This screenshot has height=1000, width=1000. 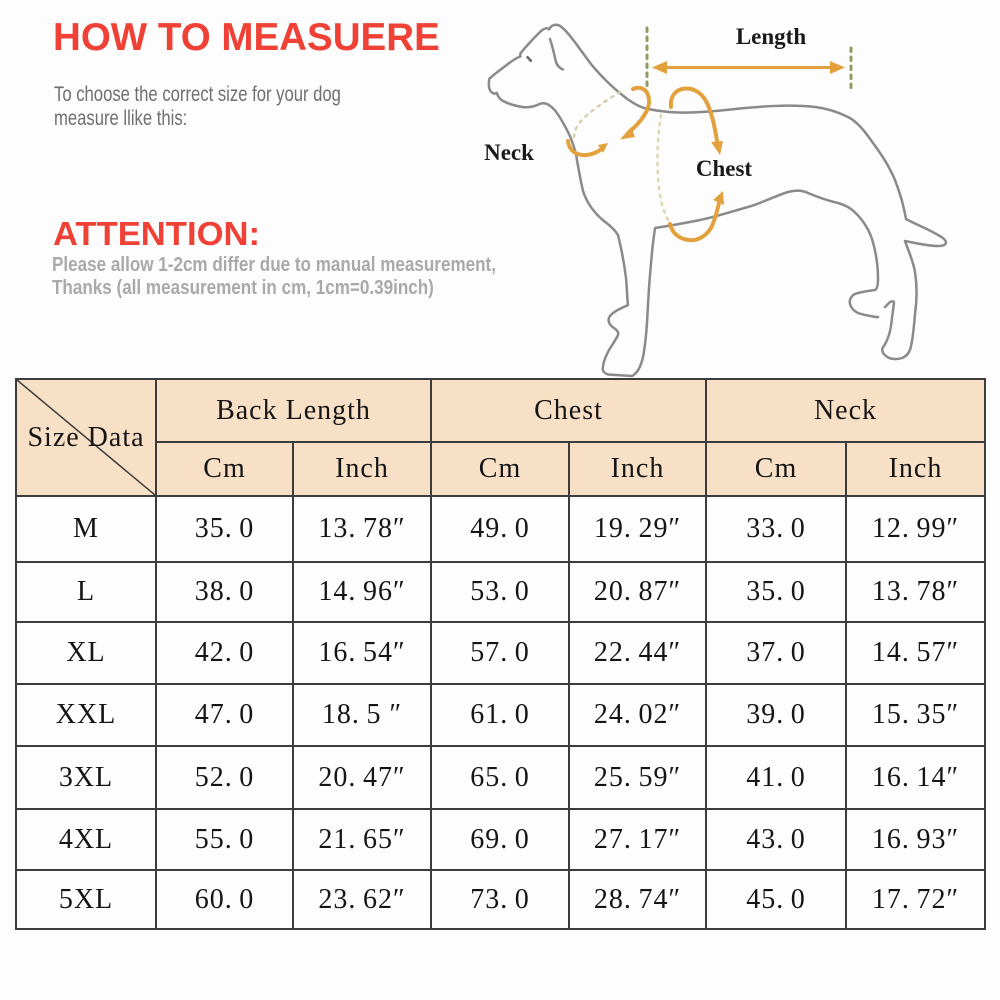 What do you see at coordinates (724, 168) in the screenshot?
I see `svg-text: Chest` at bounding box center [724, 168].